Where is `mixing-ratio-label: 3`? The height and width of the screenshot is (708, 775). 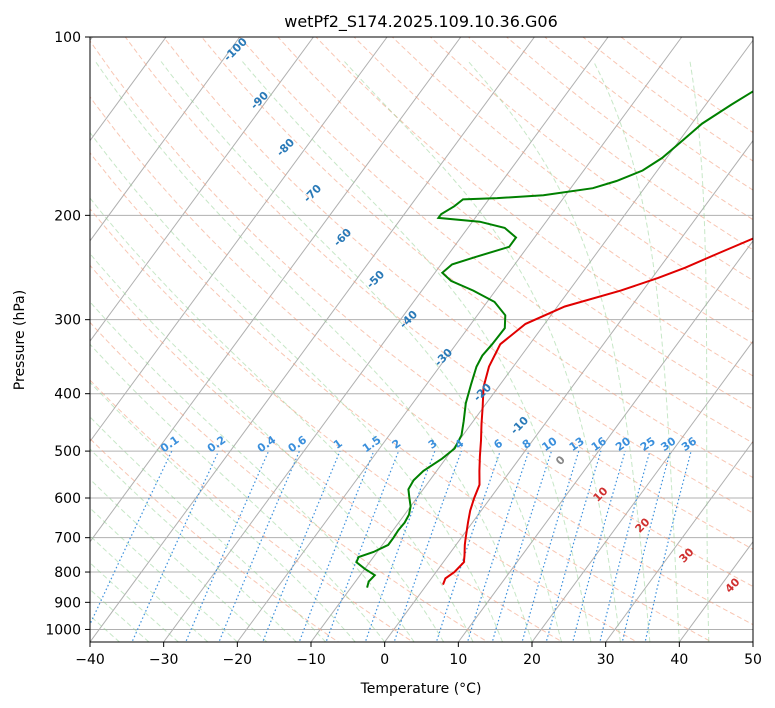
mixing-ratio-label: 3 is located at coordinates (433, 444).